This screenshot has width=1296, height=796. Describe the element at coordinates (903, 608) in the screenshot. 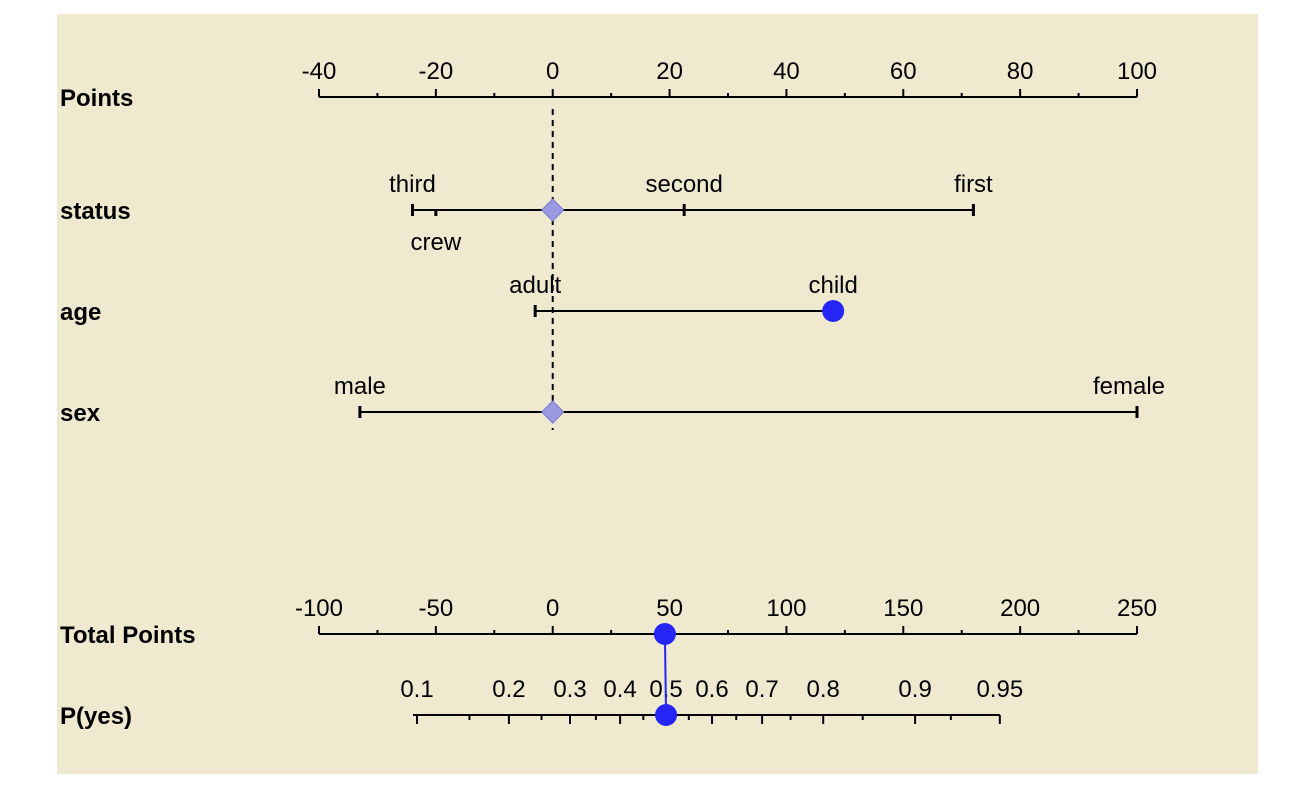

I see `tick-label-total-points: 150` at that location.